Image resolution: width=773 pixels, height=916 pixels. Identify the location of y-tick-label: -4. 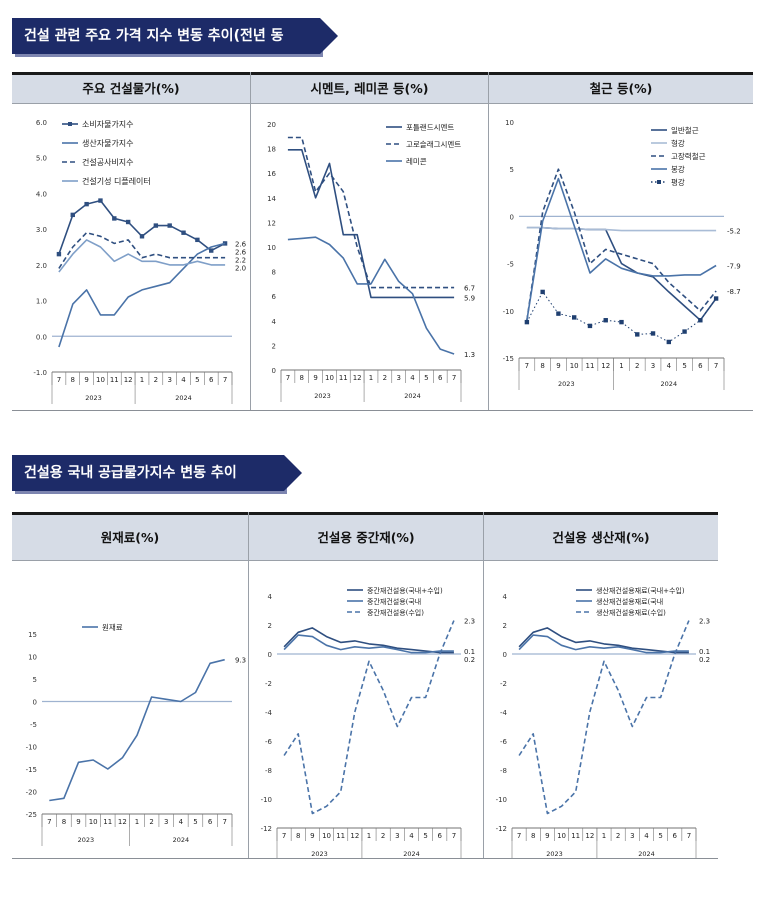
(504, 713).